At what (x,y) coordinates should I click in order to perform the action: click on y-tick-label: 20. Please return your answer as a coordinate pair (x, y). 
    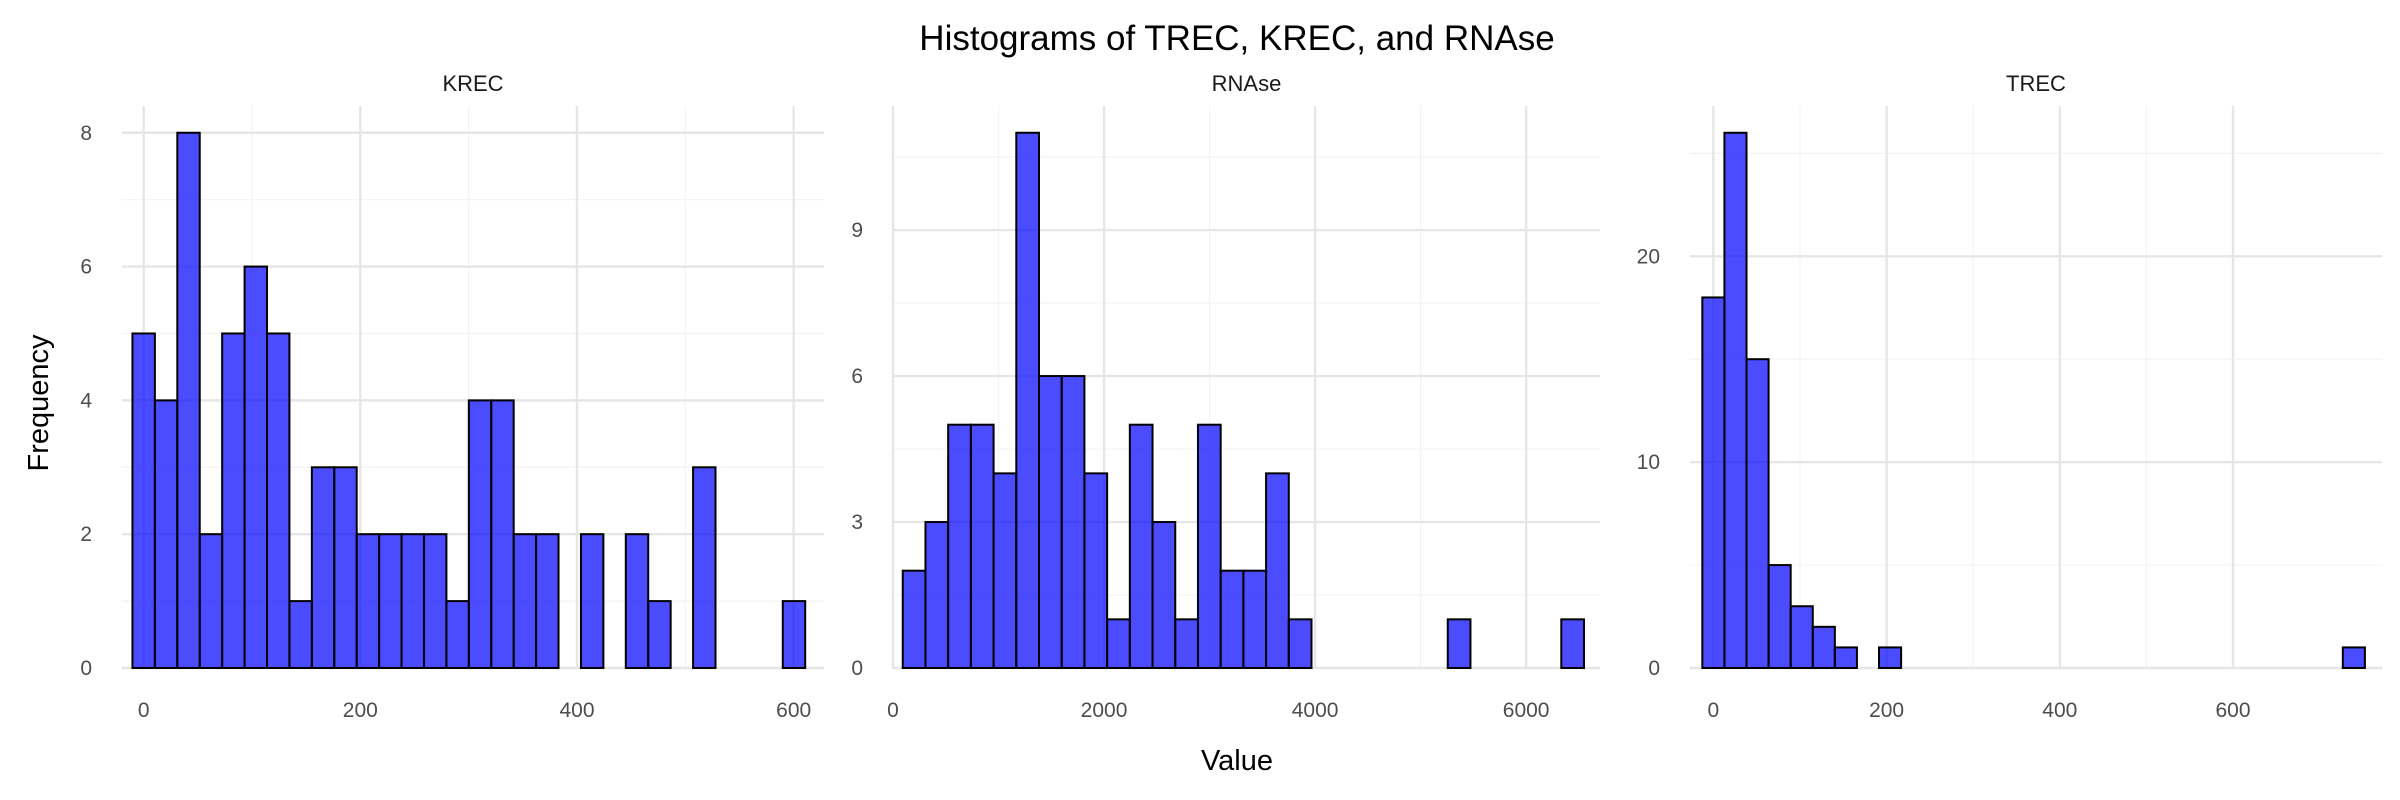
    Looking at the image, I should click on (1648, 256).